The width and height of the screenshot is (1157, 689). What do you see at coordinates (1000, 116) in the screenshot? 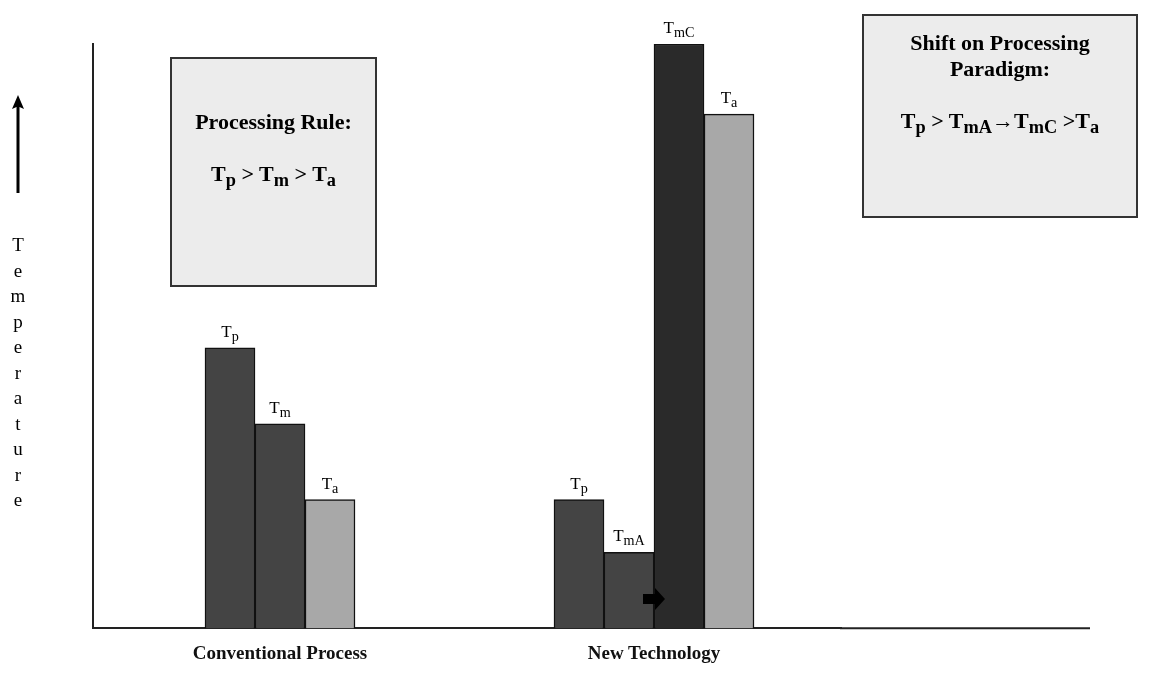
I see `note-box: Shift on Processing Paradigm: T$_{p}$ > T$_{mA}$→T$_{mC}$ >T$_{a}$` at bounding box center [1000, 116].